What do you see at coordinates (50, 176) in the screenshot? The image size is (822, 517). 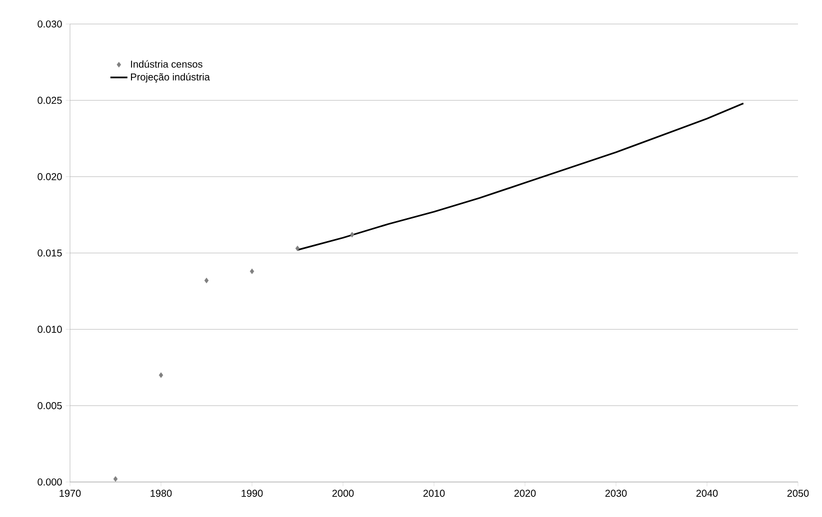 I see `y-tick-label: 0.020` at bounding box center [50, 176].